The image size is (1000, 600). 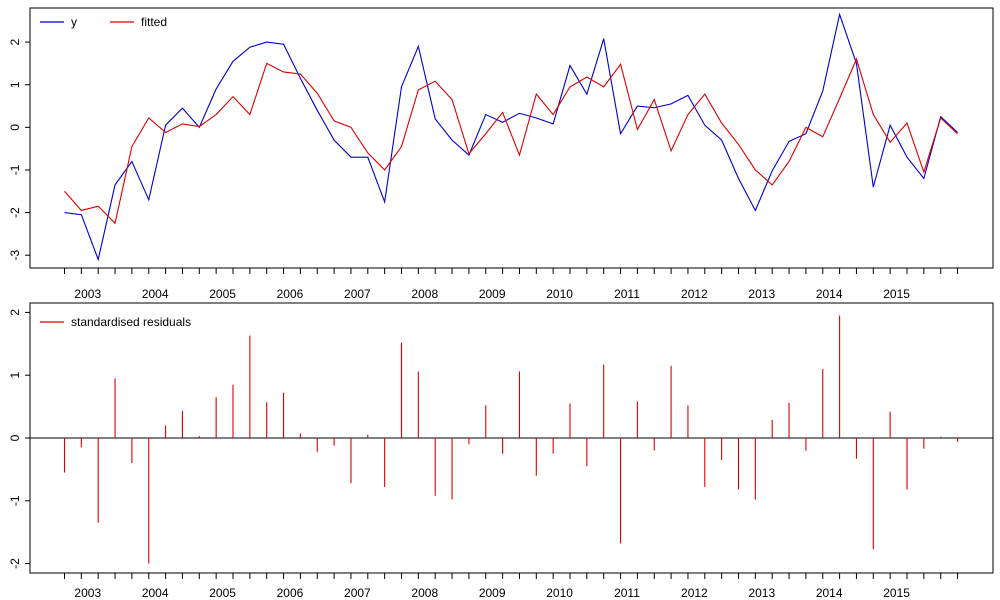 What do you see at coordinates (15, 212) in the screenshot?
I see `top-y-tick-label: -2` at bounding box center [15, 212].